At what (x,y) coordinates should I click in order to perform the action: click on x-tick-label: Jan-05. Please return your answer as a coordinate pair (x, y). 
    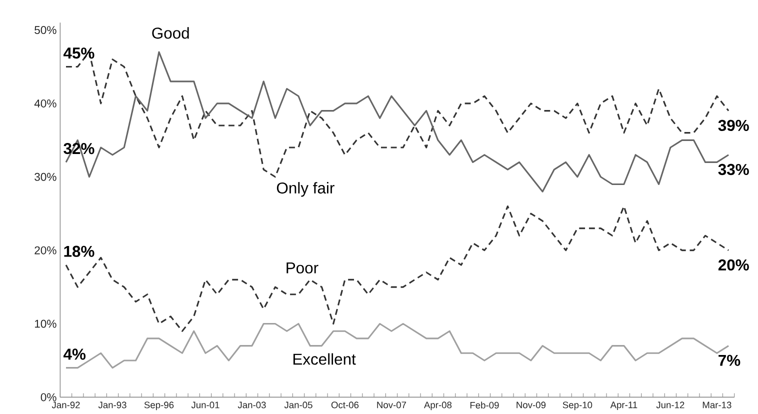
    Looking at the image, I should click on (298, 405).